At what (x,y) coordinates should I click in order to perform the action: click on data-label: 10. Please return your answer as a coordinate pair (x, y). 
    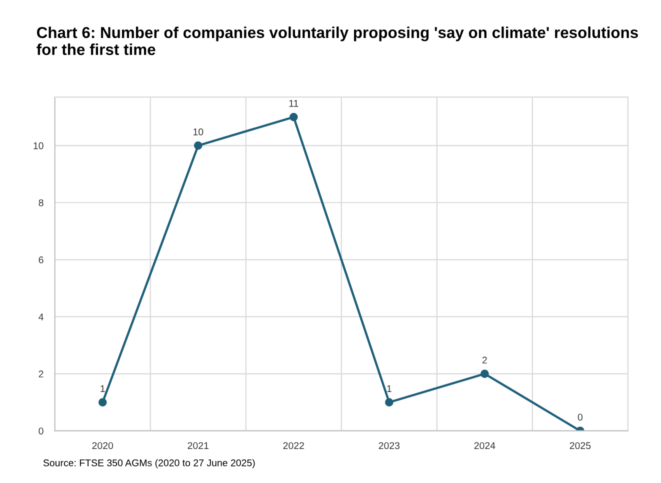
    Looking at the image, I should click on (198, 132).